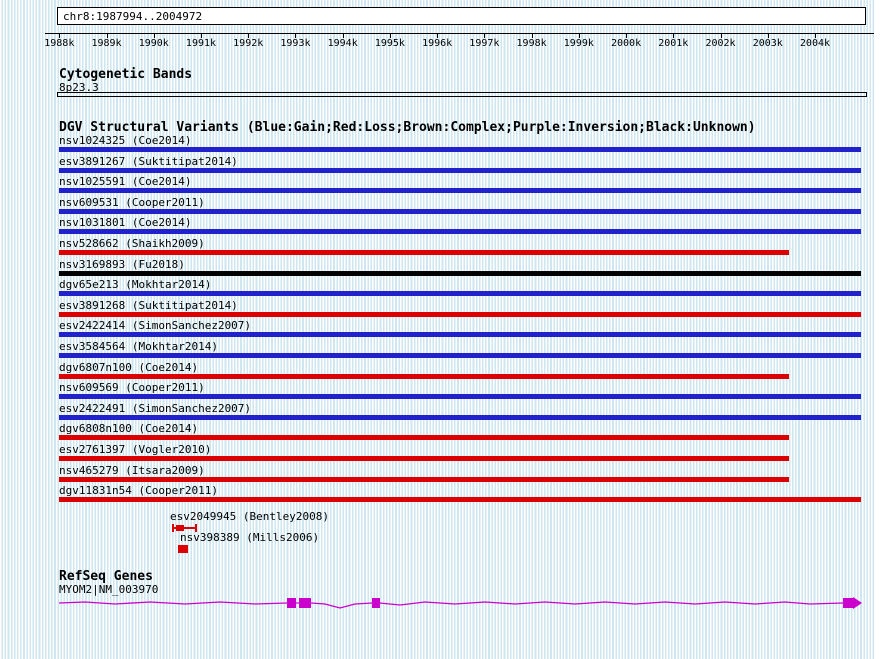 The width and height of the screenshot is (890, 659). Describe the element at coordinates (626, 43) in the screenshot. I see `ruler-tick-label: 2000k` at that location.